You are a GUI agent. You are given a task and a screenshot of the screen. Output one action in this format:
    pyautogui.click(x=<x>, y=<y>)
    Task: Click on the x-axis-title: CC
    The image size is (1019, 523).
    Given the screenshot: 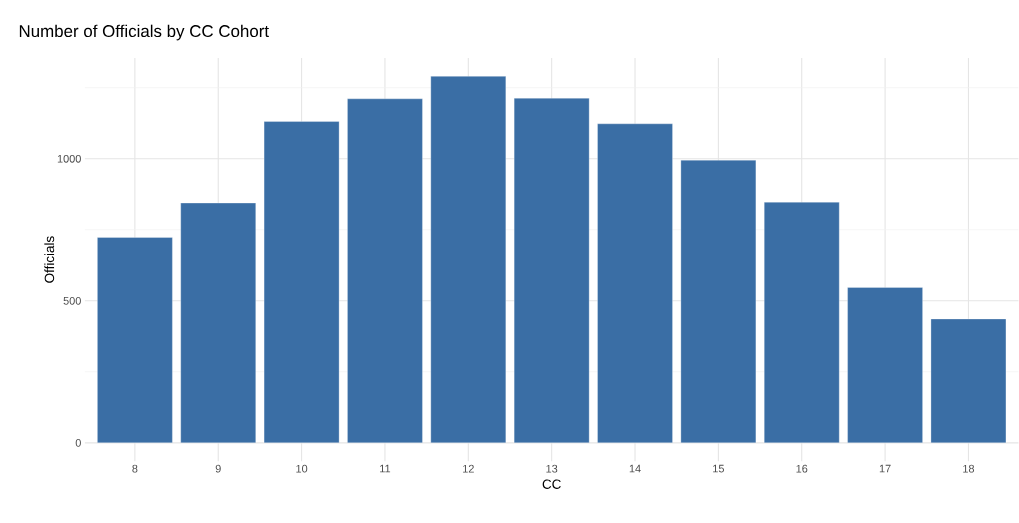 What is the action you would take?
    pyautogui.click(x=551, y=484)
    